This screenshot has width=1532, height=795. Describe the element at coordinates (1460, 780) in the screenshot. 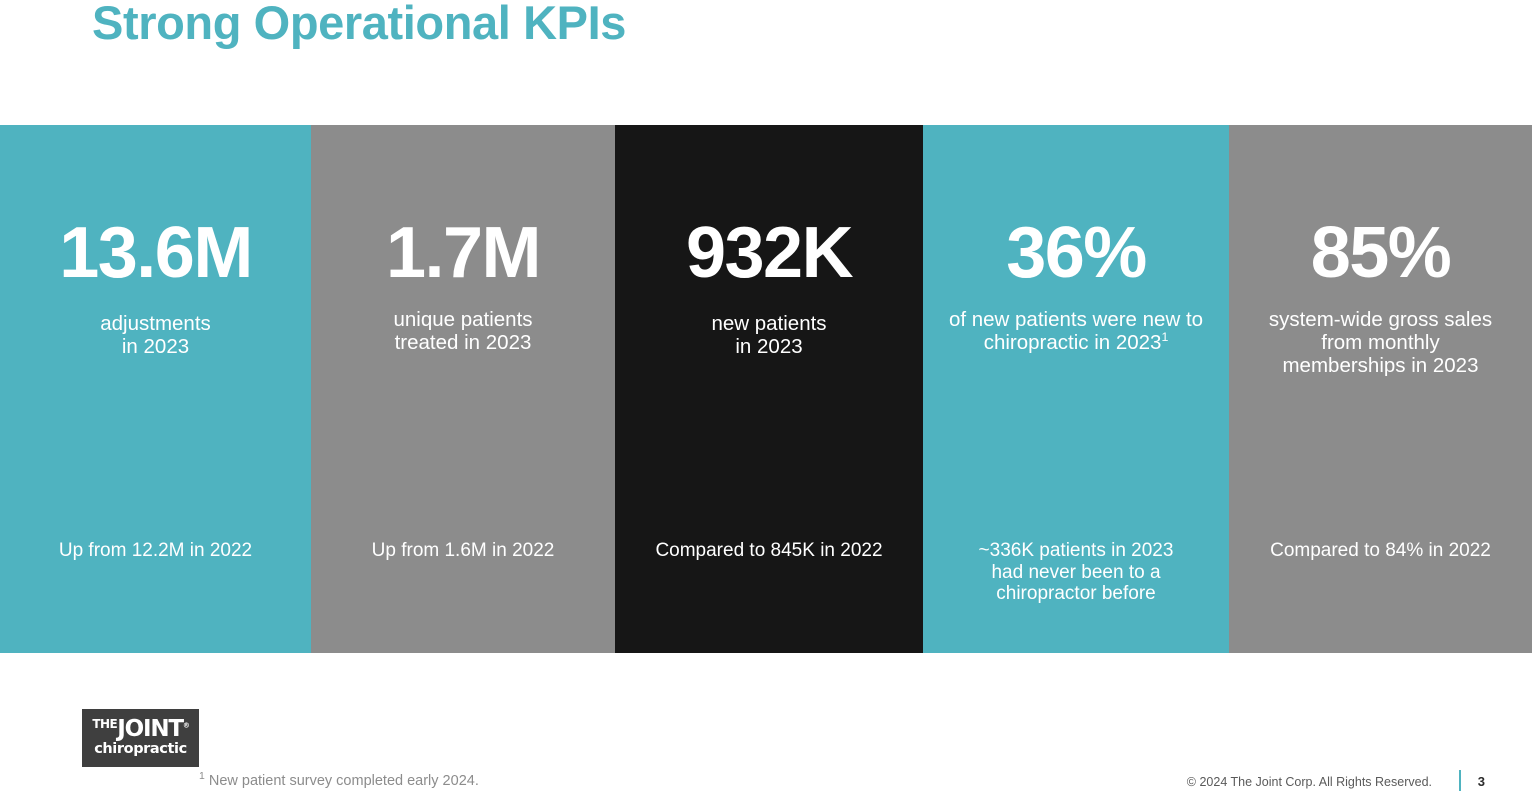

I see `page-number-divider` at that location.